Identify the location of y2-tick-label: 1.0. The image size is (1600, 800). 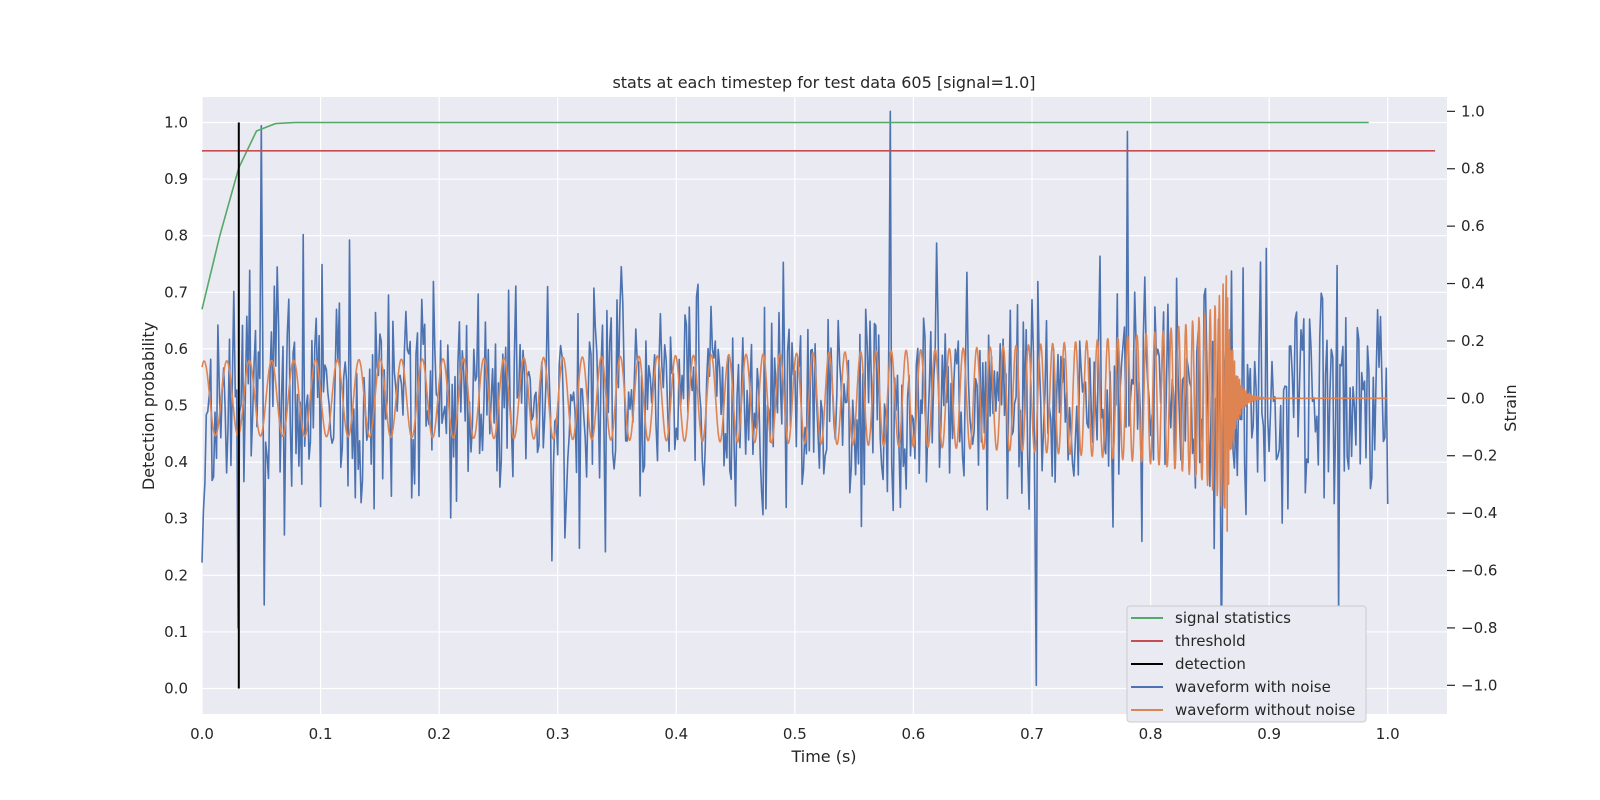
(1473, 111).